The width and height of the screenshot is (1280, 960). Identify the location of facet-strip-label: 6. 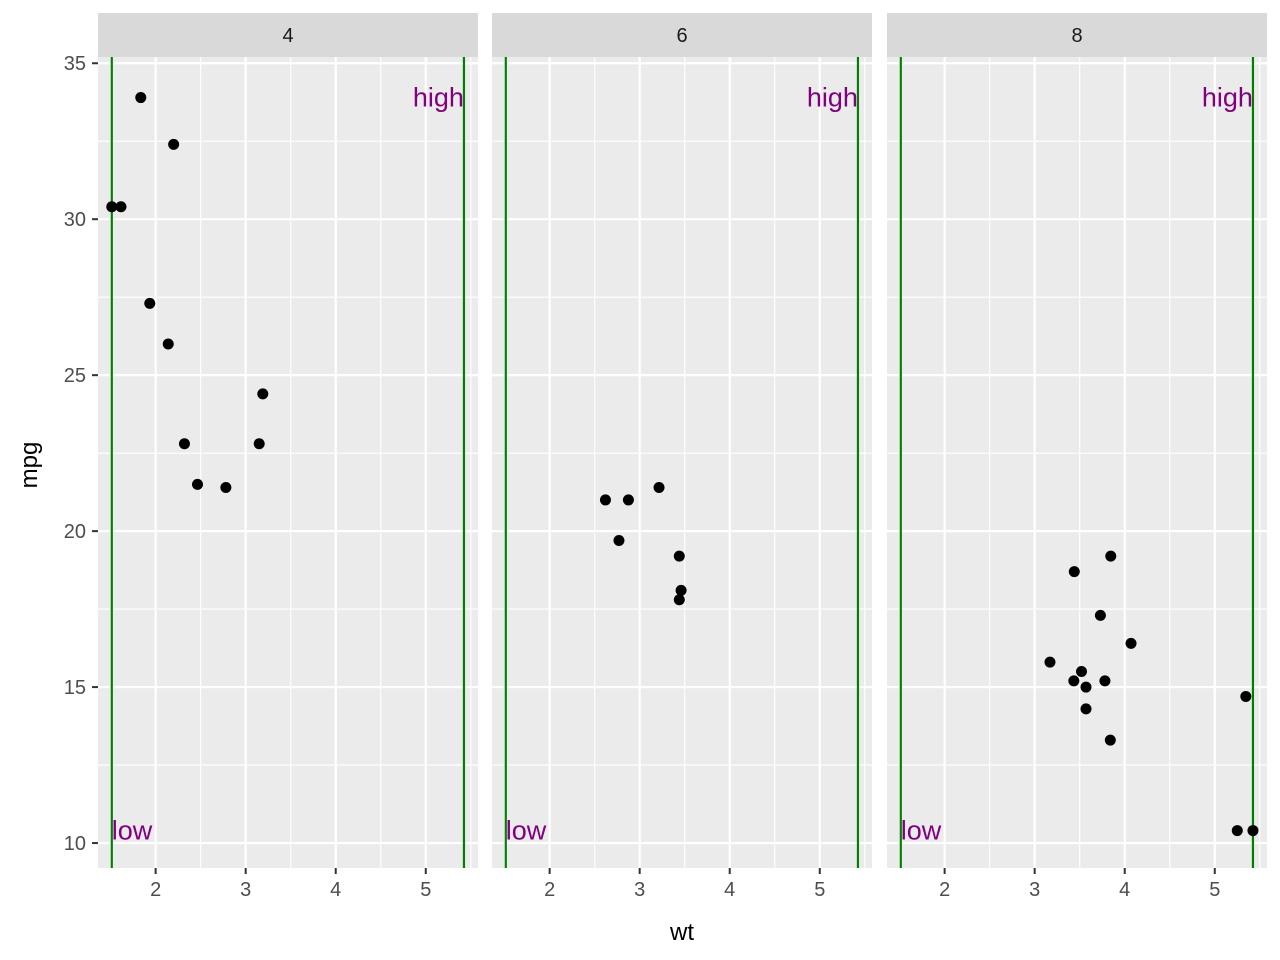
(681, 36).